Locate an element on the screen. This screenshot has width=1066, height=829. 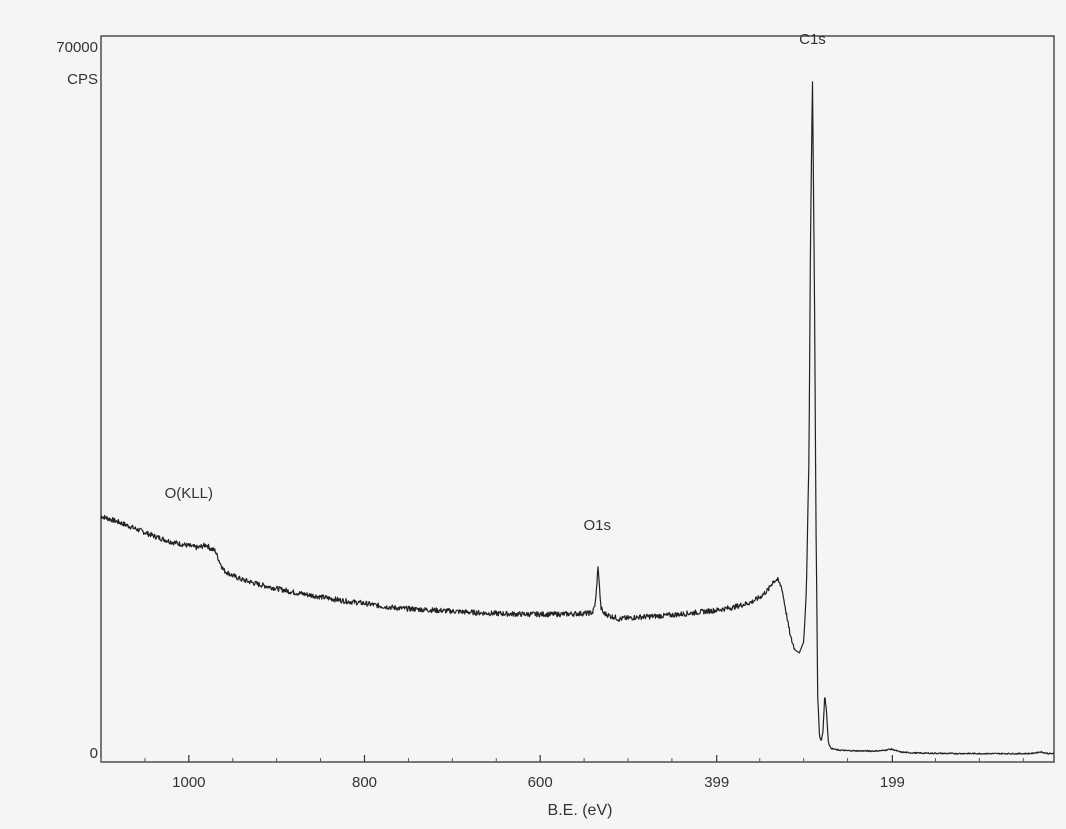
y-axis-label: CPS is located at coordinates (82, 79).